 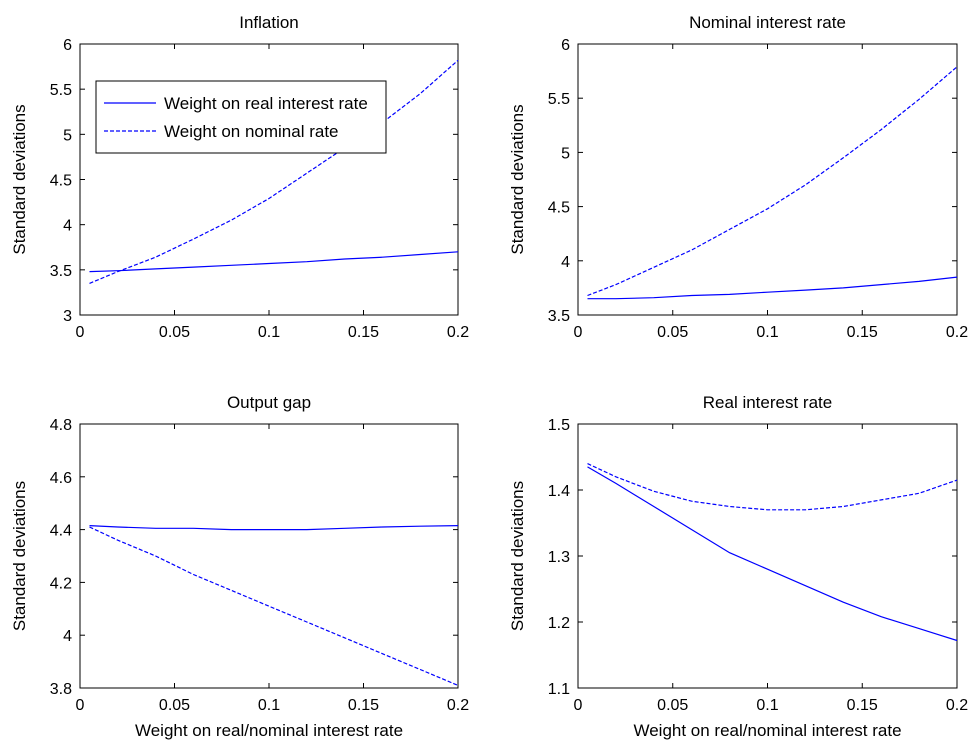 What do you see at coordinates (61, 583) in the screenshot?
I see `y-tick-label: 4.2` at bounding box center [61, 583].